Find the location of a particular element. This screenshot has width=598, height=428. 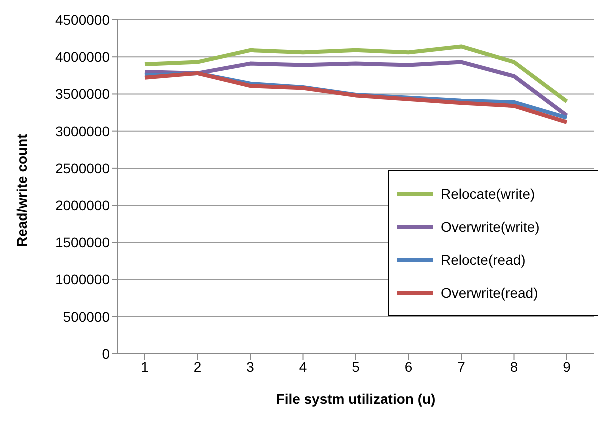

legend-label: Relocate(write) is located at coordinates (488, 194).